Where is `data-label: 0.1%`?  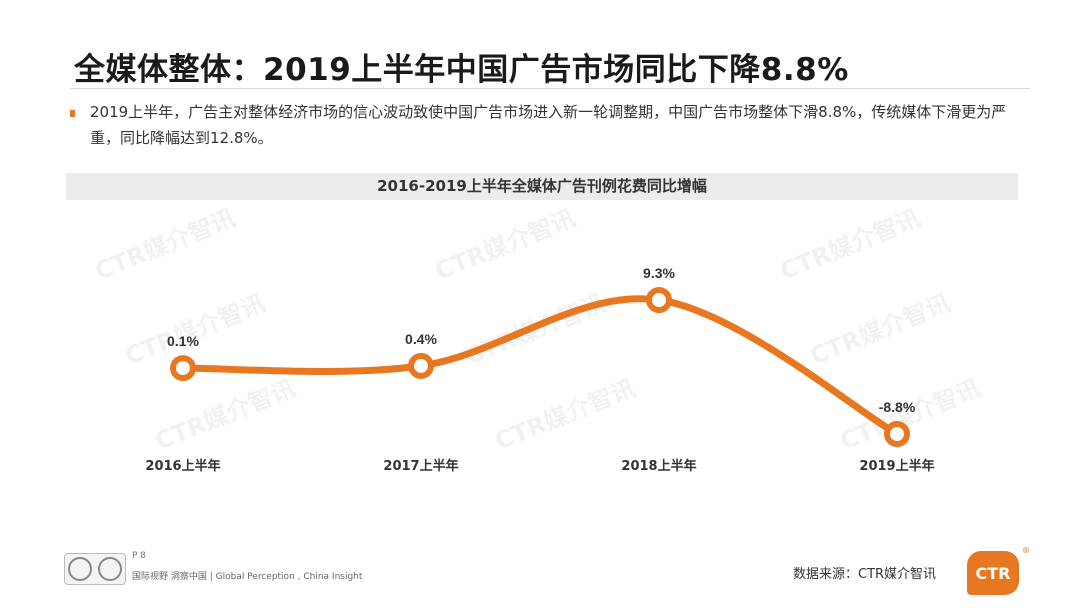 data-label: 0.1% is located at coordinates (183, 341).